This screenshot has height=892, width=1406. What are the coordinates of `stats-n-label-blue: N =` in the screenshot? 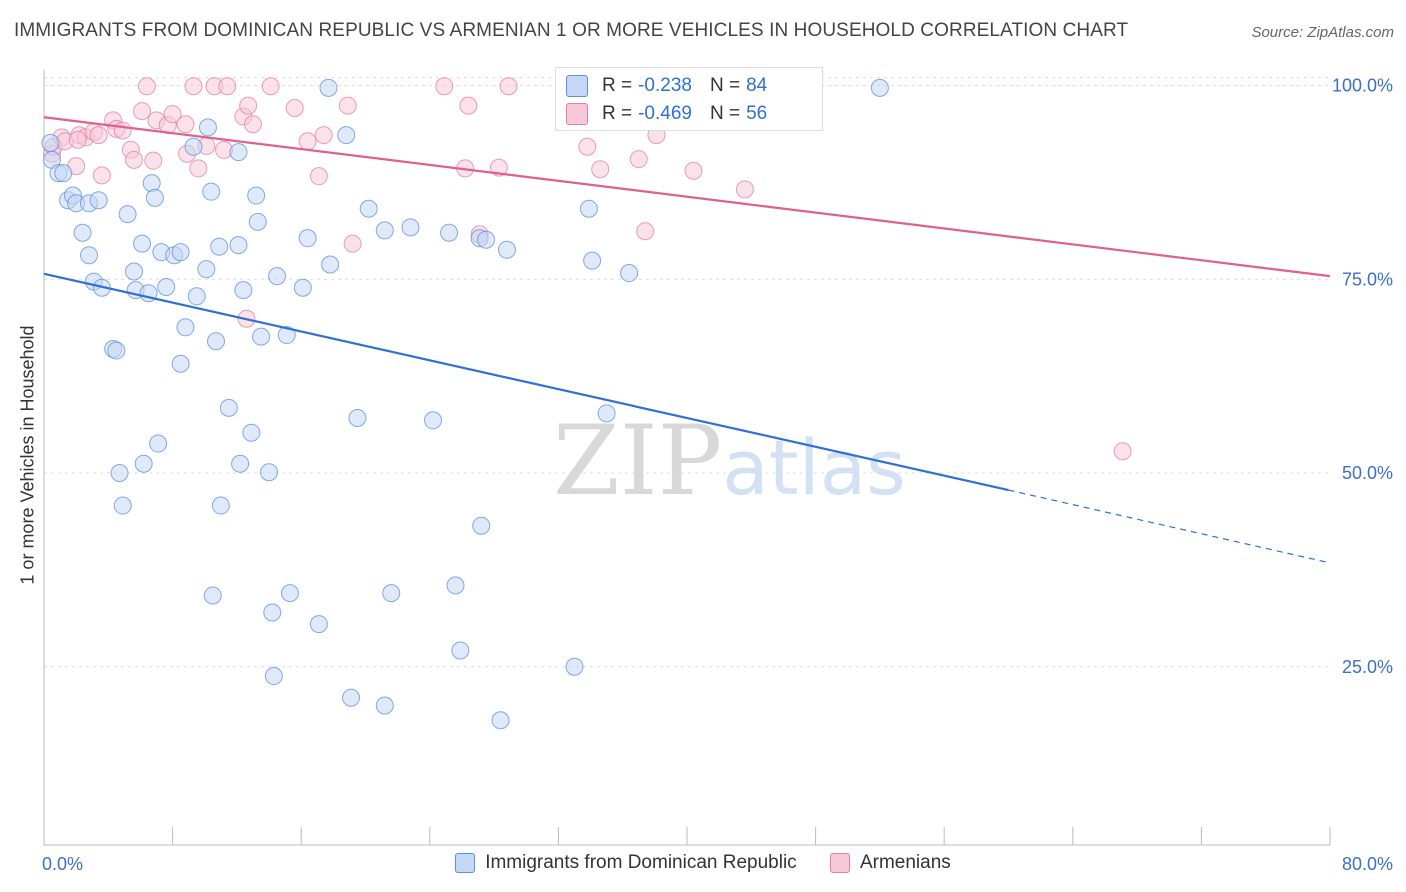 It's located at (725, 85).